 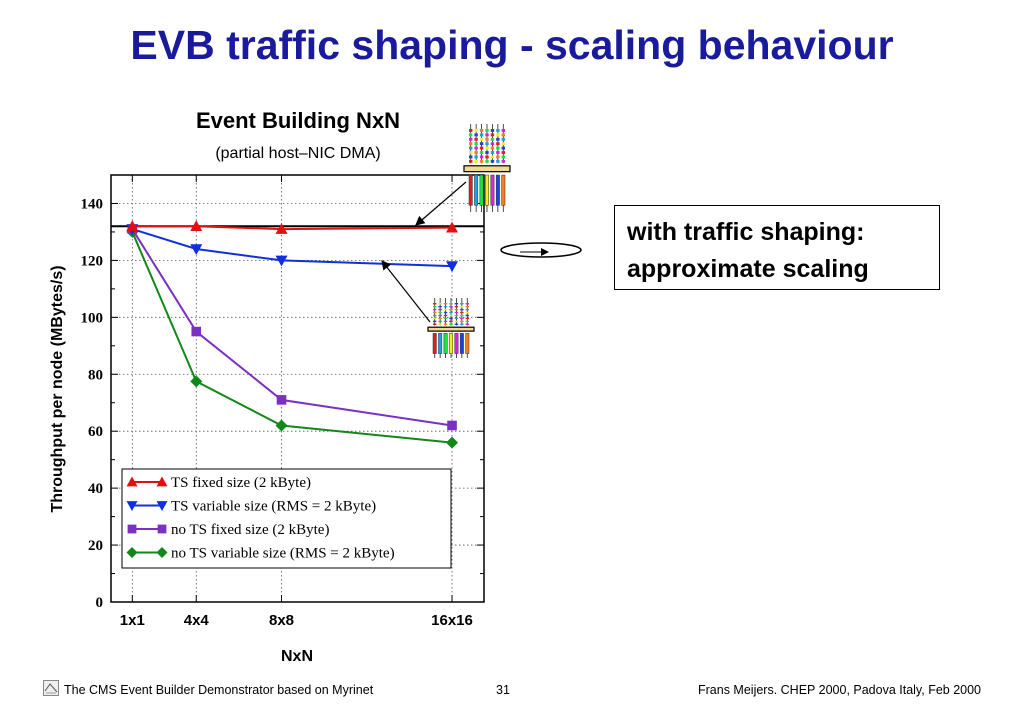 I want to click on legend-label: no TS variable size (RMS = 2 kByte), so click(x=283, y=554).